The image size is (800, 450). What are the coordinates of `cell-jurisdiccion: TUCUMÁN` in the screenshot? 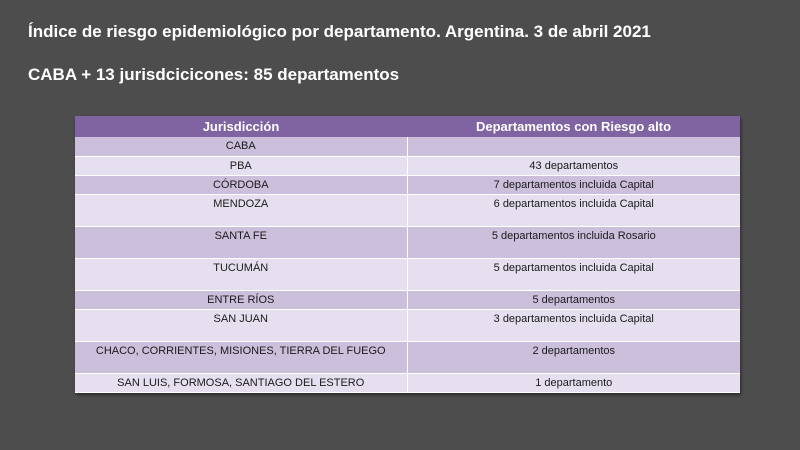 It's located at (241, 274).